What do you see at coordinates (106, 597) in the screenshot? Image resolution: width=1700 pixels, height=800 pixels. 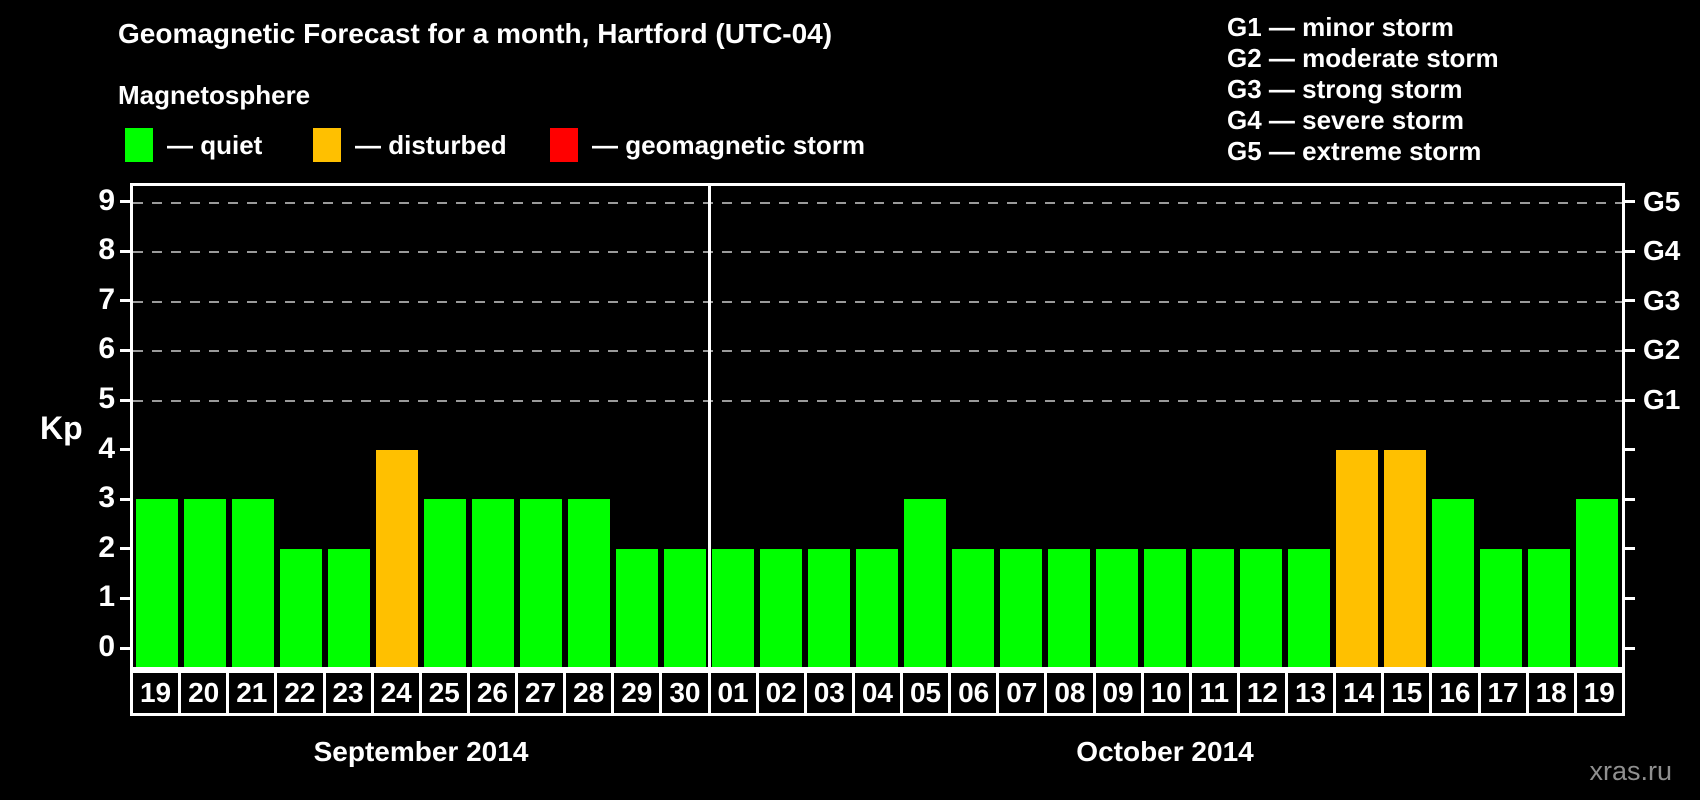 I see `y-tick-label-1: 1` at bounding box center [106, 597].